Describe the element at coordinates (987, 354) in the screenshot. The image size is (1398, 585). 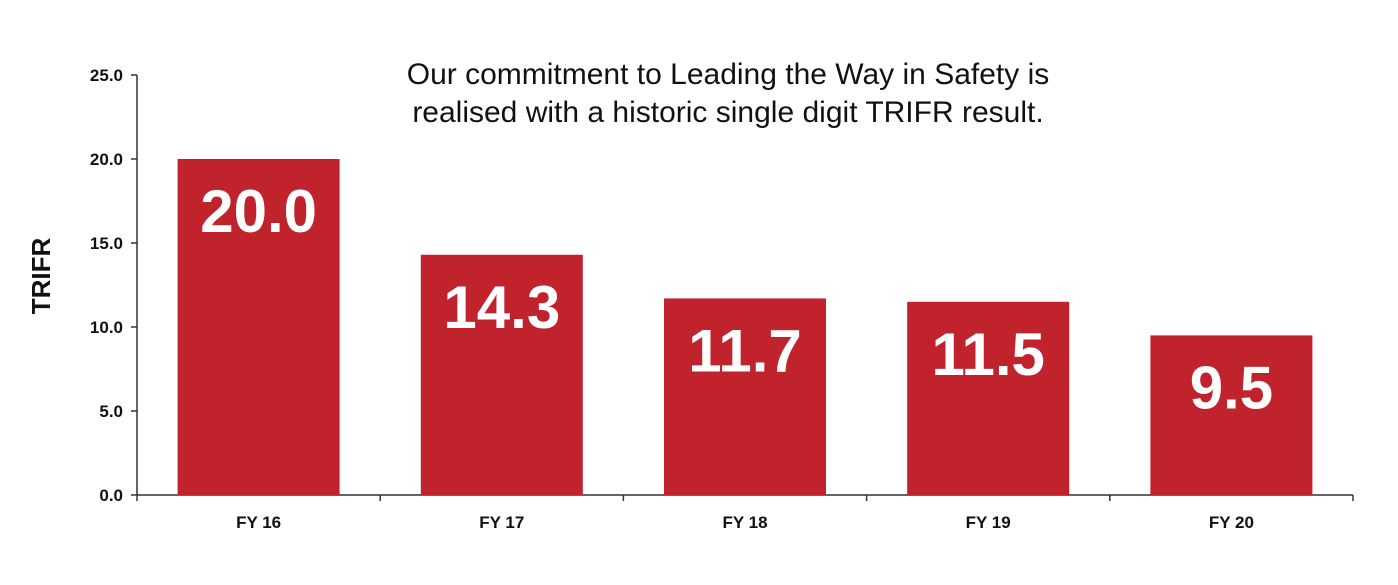
I see `bar-value-label: 11.5` at that location.